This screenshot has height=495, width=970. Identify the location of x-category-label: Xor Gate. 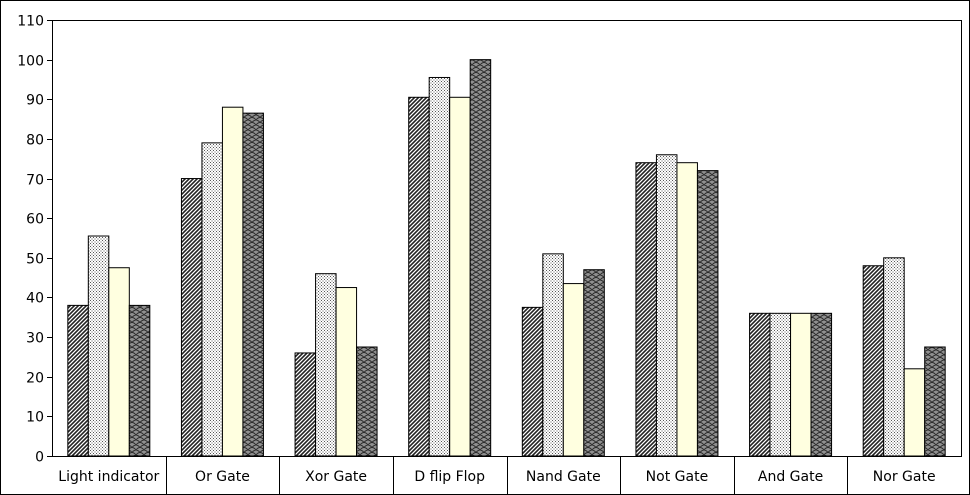
(336, 477).